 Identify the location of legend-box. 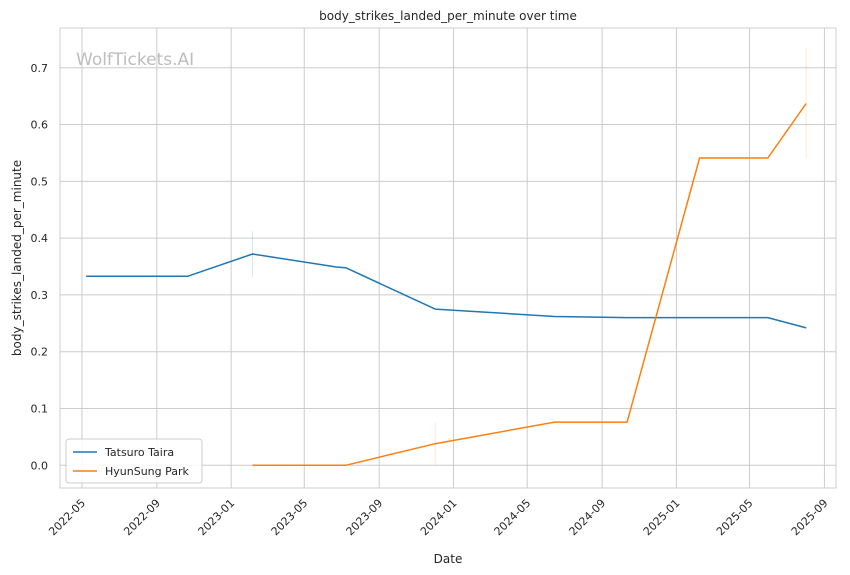
(134, 461).